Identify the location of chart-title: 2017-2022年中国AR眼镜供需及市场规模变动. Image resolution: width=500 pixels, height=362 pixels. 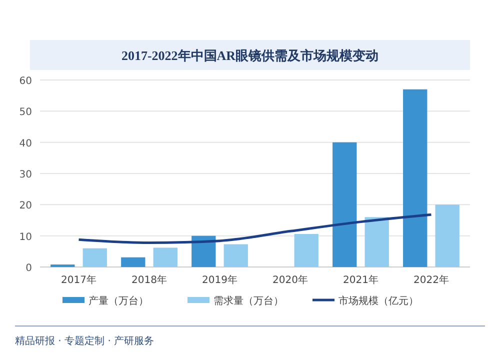
(250, 55).